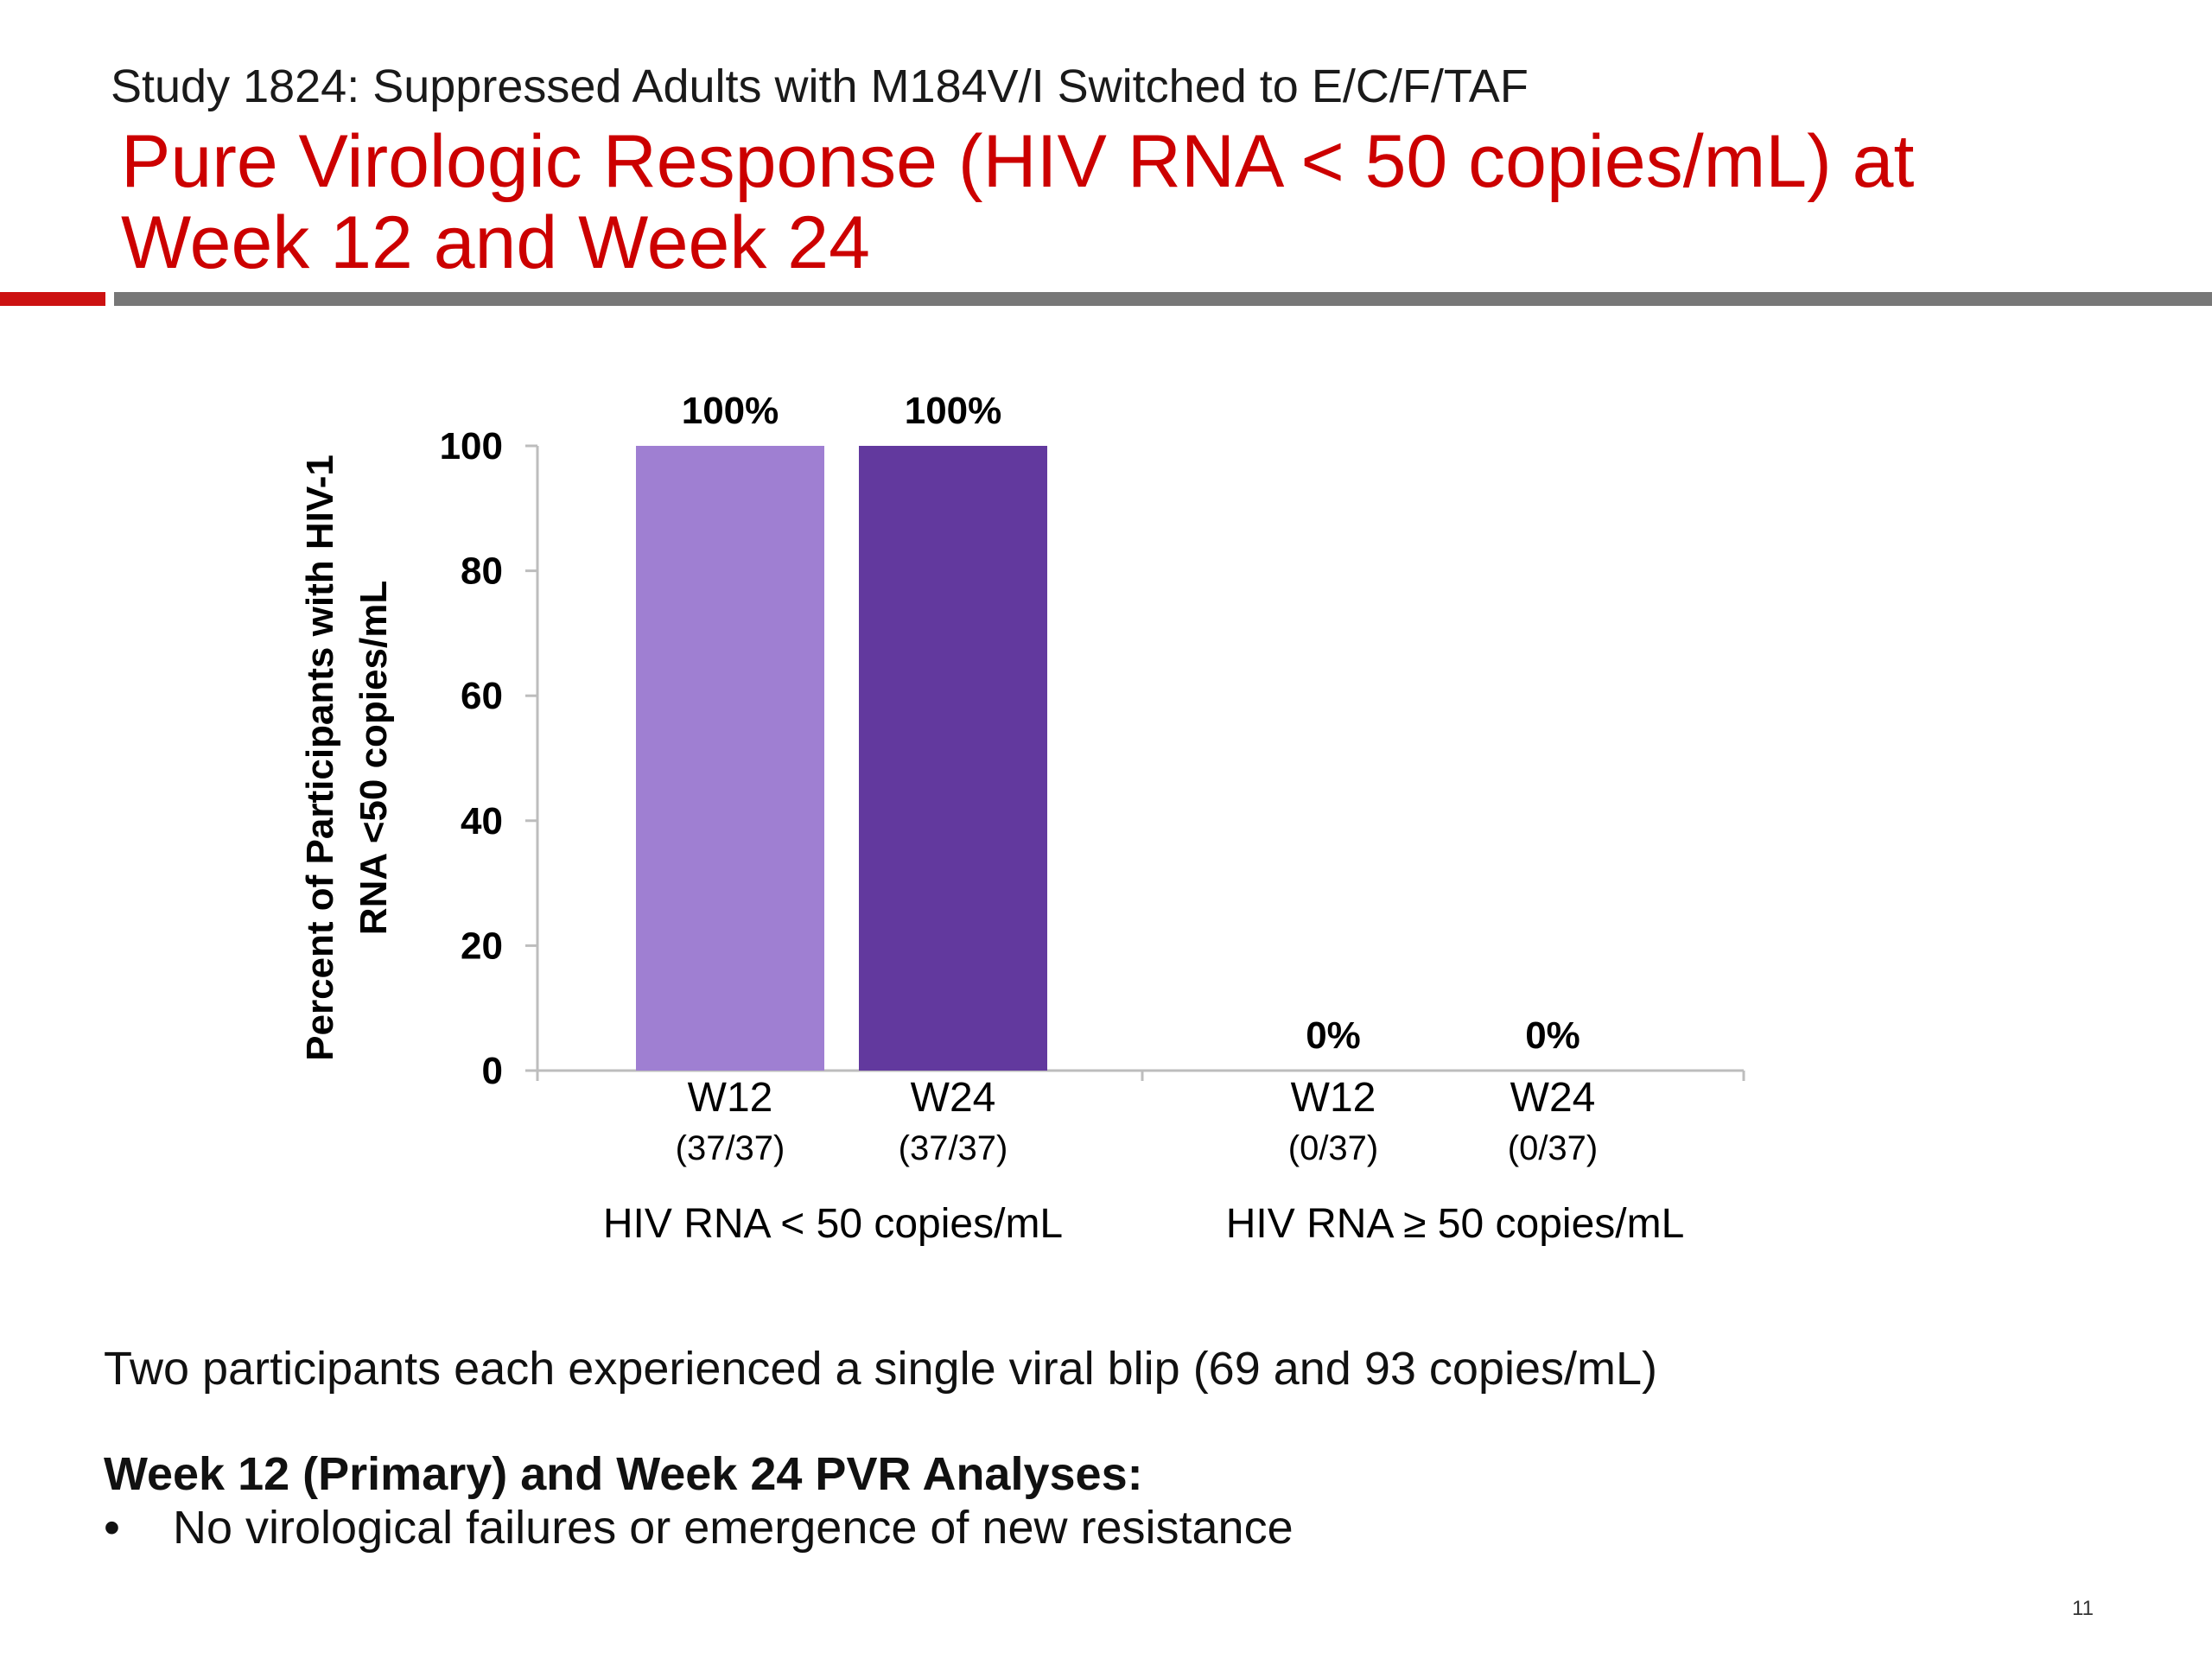 Image resolution: width=2212 pixels, height=1659 pixels. What do you see at coordinates (52, 299) in the screenshot?
I see `title-rule-red` at bounding box center [52, 299].